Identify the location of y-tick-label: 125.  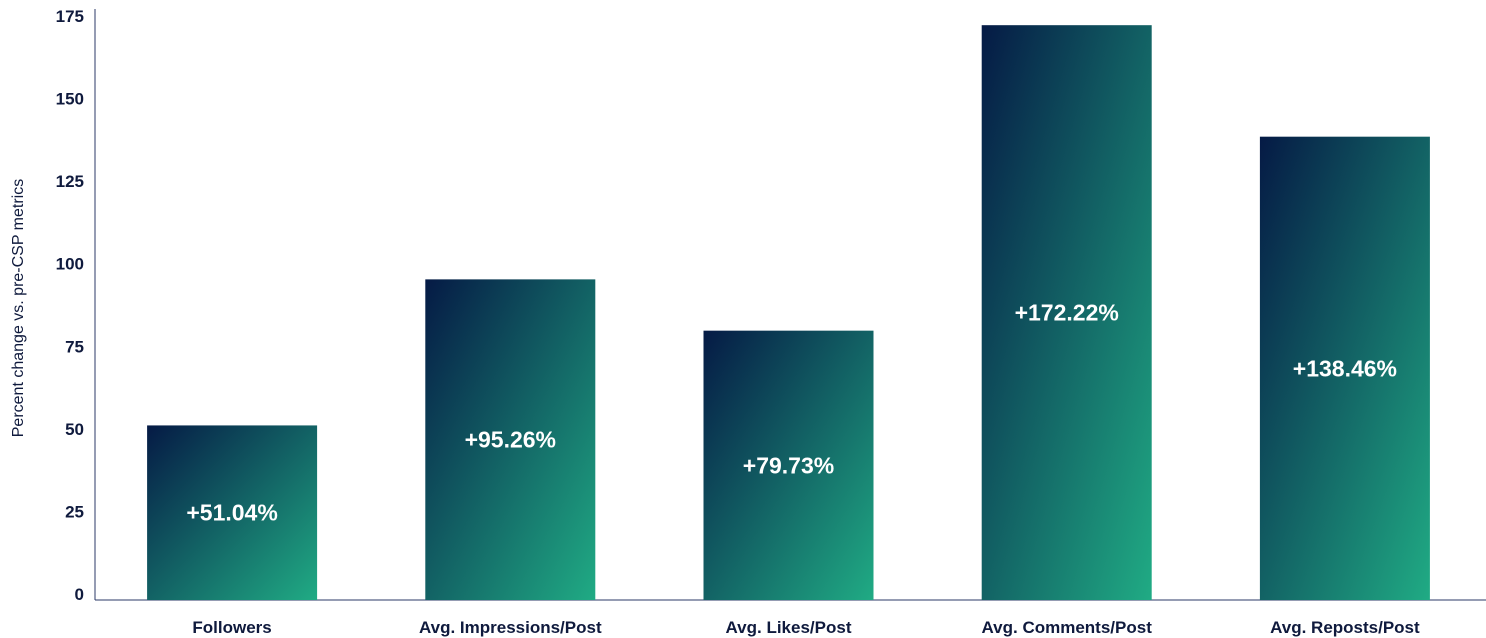
(70, 181).